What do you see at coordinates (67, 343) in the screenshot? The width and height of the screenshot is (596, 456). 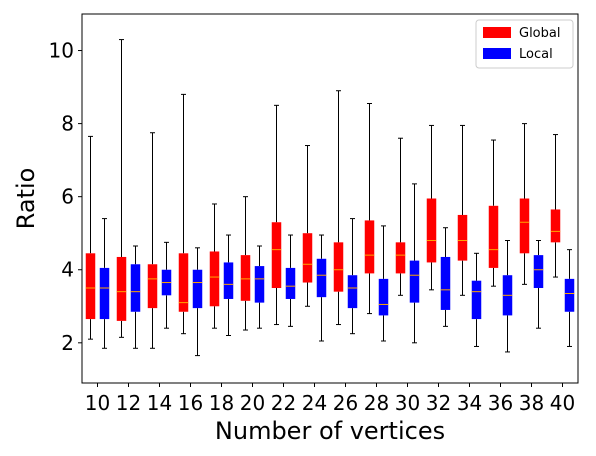 I see `y-tick-label: 2` at bounding box center [67, 343].